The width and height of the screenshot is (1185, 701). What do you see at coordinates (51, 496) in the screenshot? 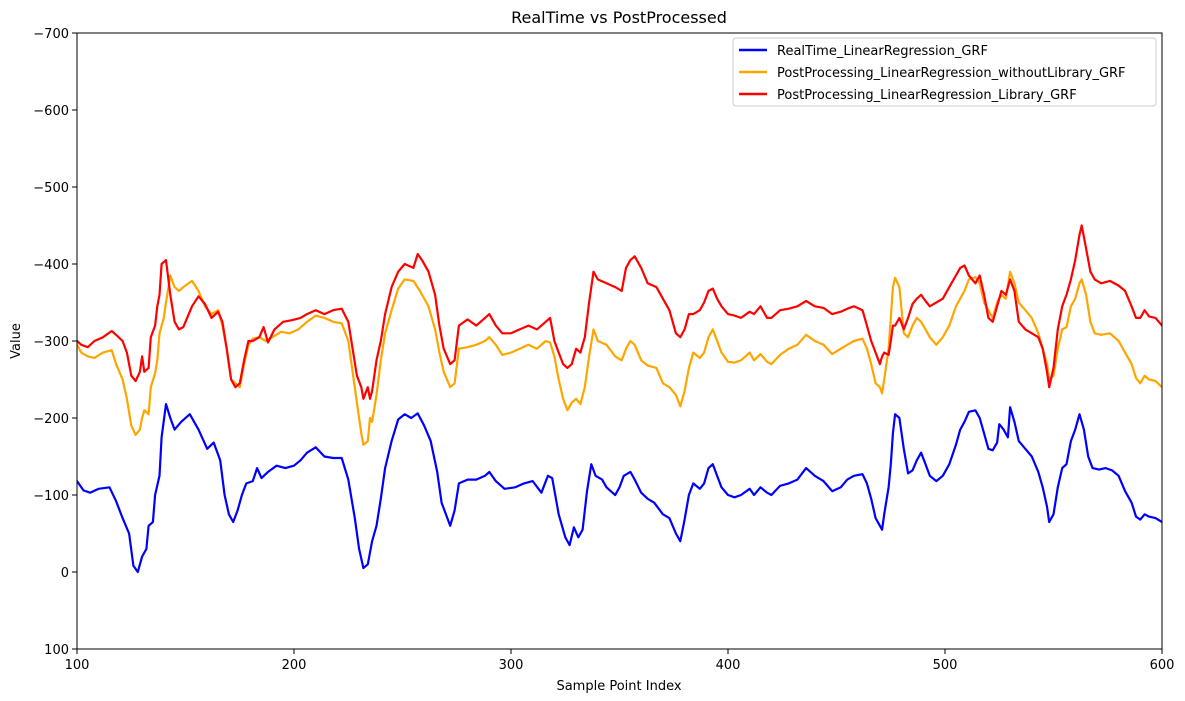
I see `y-tick-label: −100` at bounding box center [51, 496].